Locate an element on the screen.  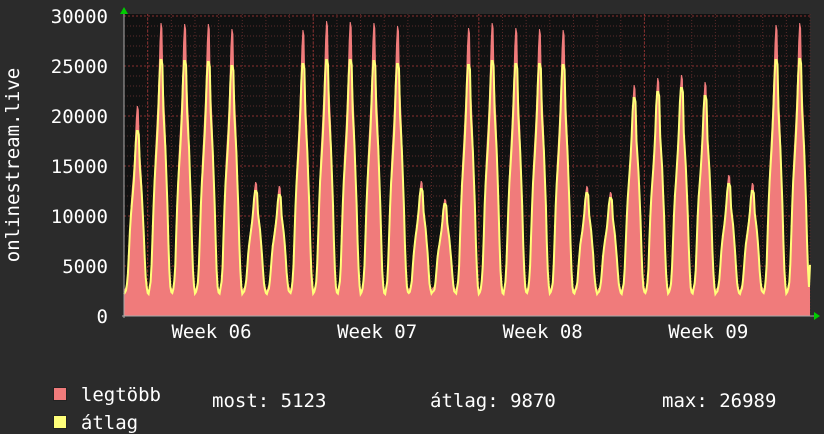
x-tick-labels: Week 06 Week 07 Week 08 Week 09 is located at coordinates (459, 332).